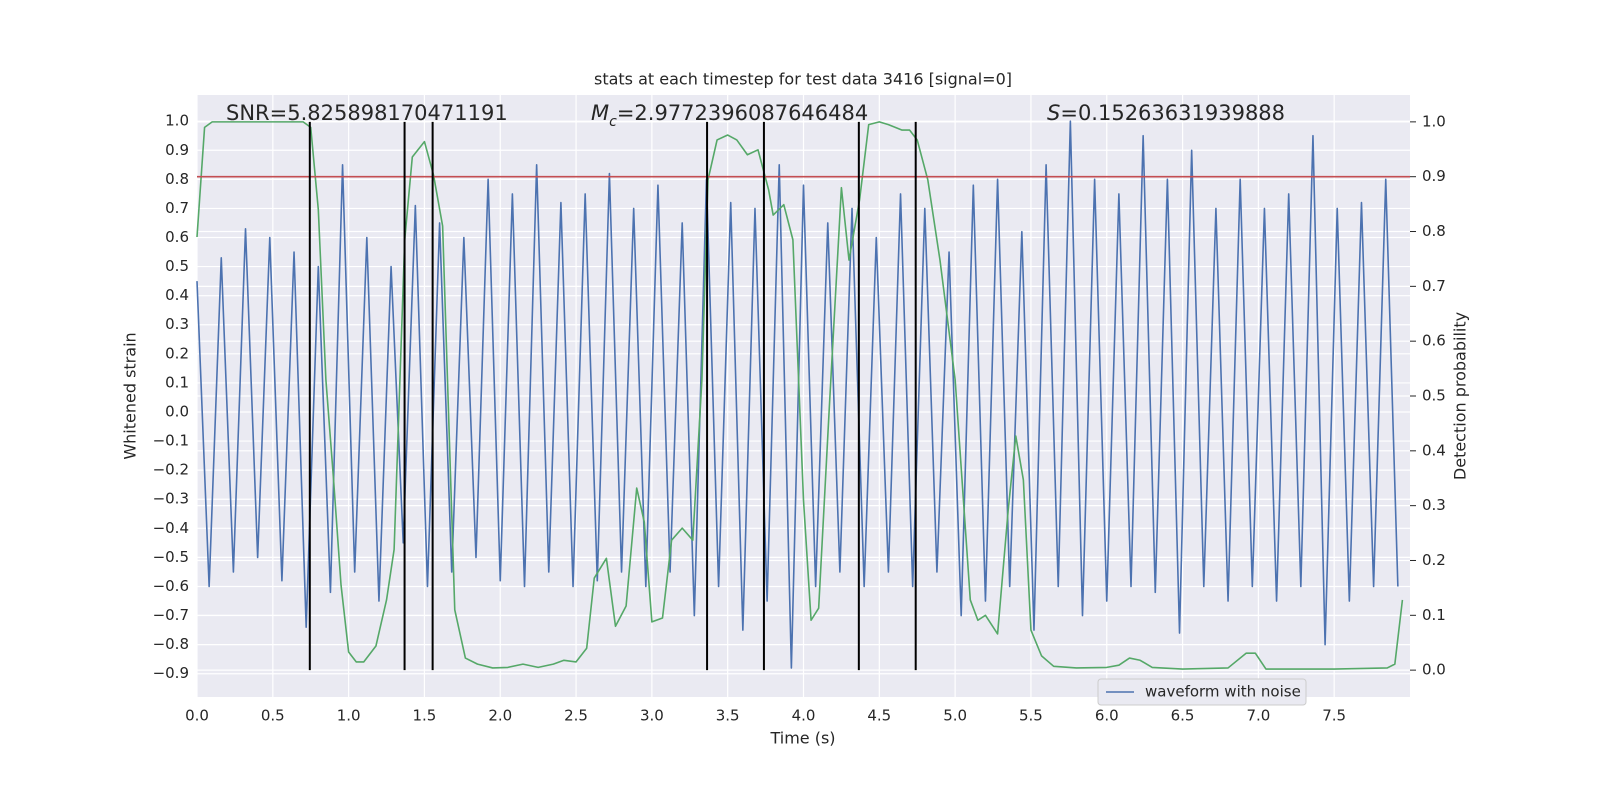  What do you see at coordinates (171, 557) in the screenshot?
I see `y-tick-label: −0.5` at bounding box center [171, 557].